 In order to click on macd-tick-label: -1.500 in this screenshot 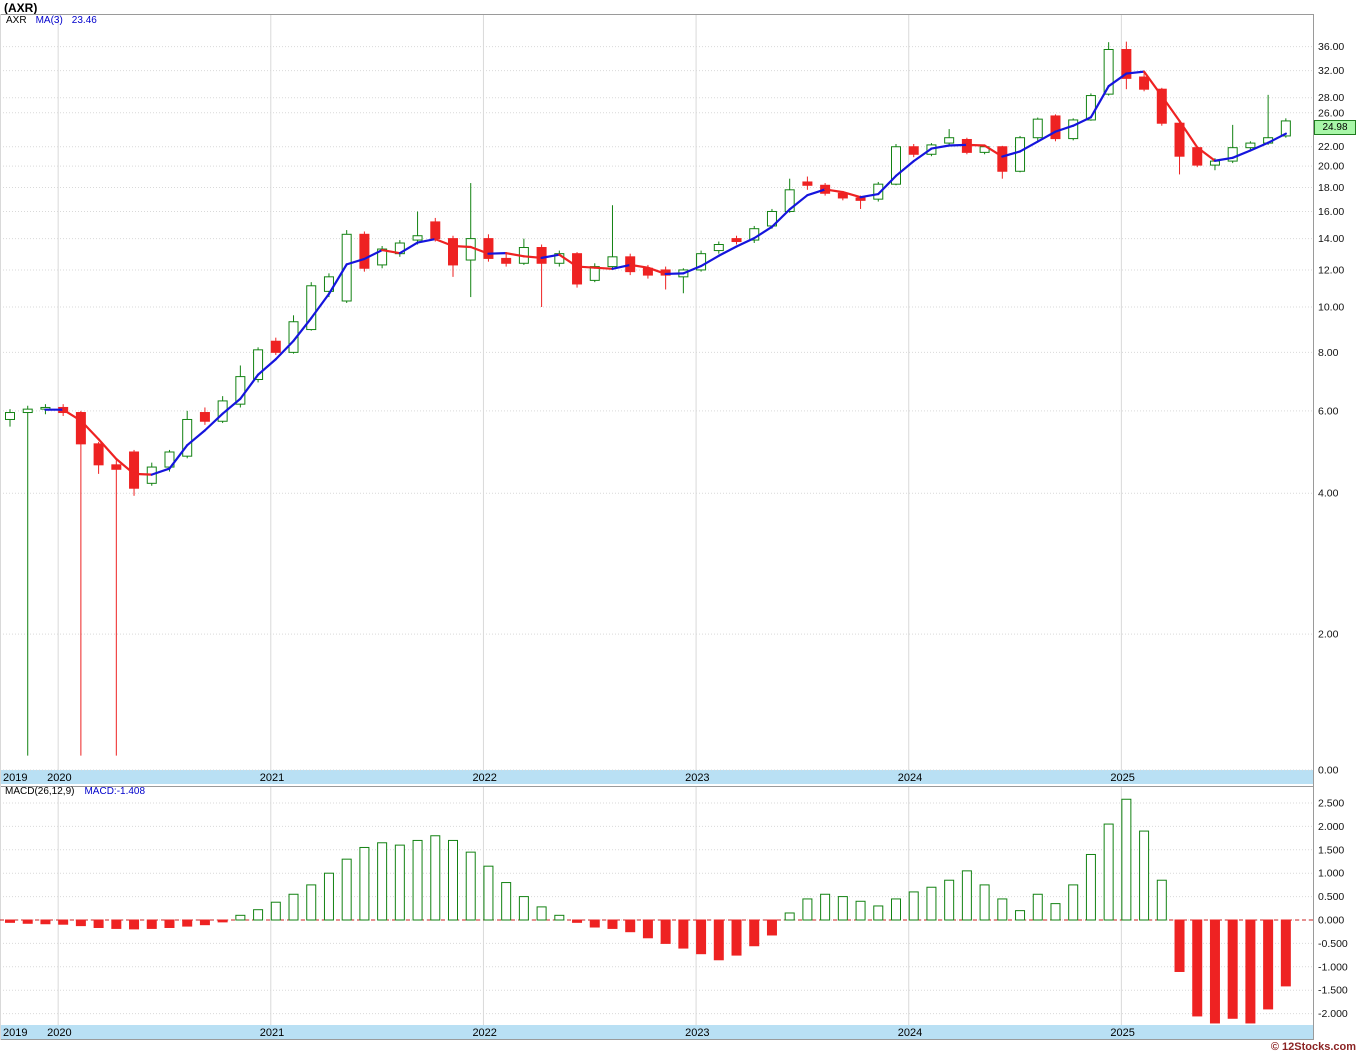, I will do `click(1333, 991)`.